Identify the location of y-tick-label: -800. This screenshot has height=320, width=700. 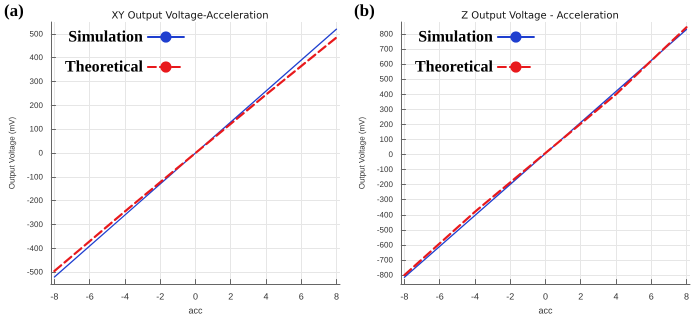
(385, 275).